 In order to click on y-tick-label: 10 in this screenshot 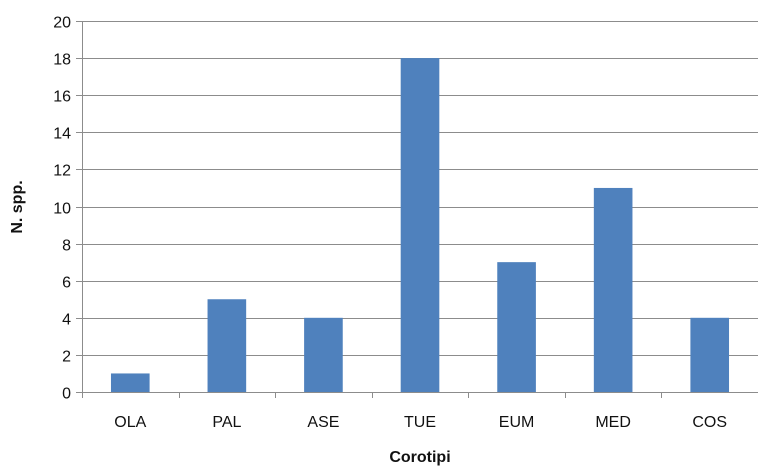, I will do `click(62, 209)`.